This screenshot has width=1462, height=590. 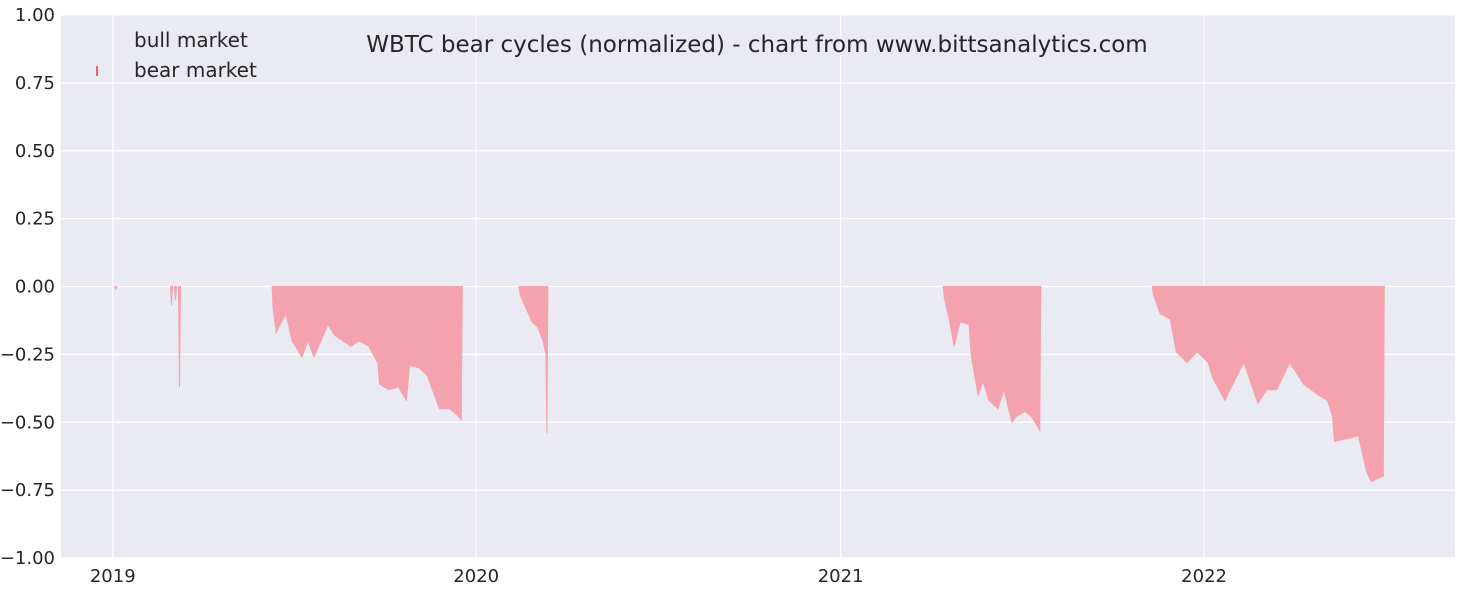 What do you see at coordinates (35, 151) in the screenshot?
I see `y-tick-label: 0.50` at bounding box center [35, 151].